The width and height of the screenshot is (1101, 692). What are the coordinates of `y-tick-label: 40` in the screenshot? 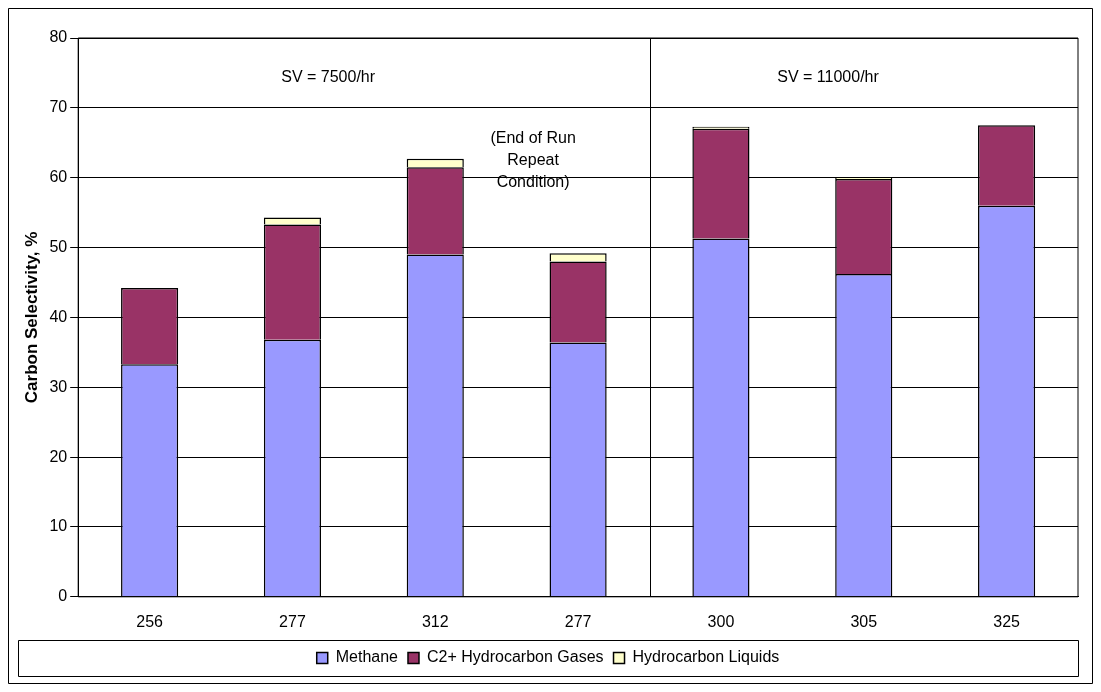 It's located at (58, 316).